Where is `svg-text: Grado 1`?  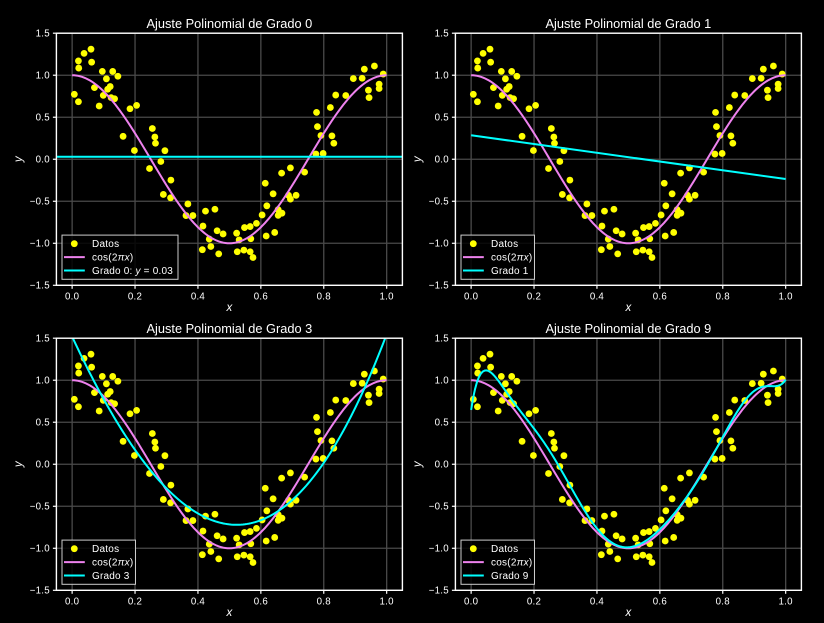
svg-text: Grado 1 is located at coordinates (510, 271).